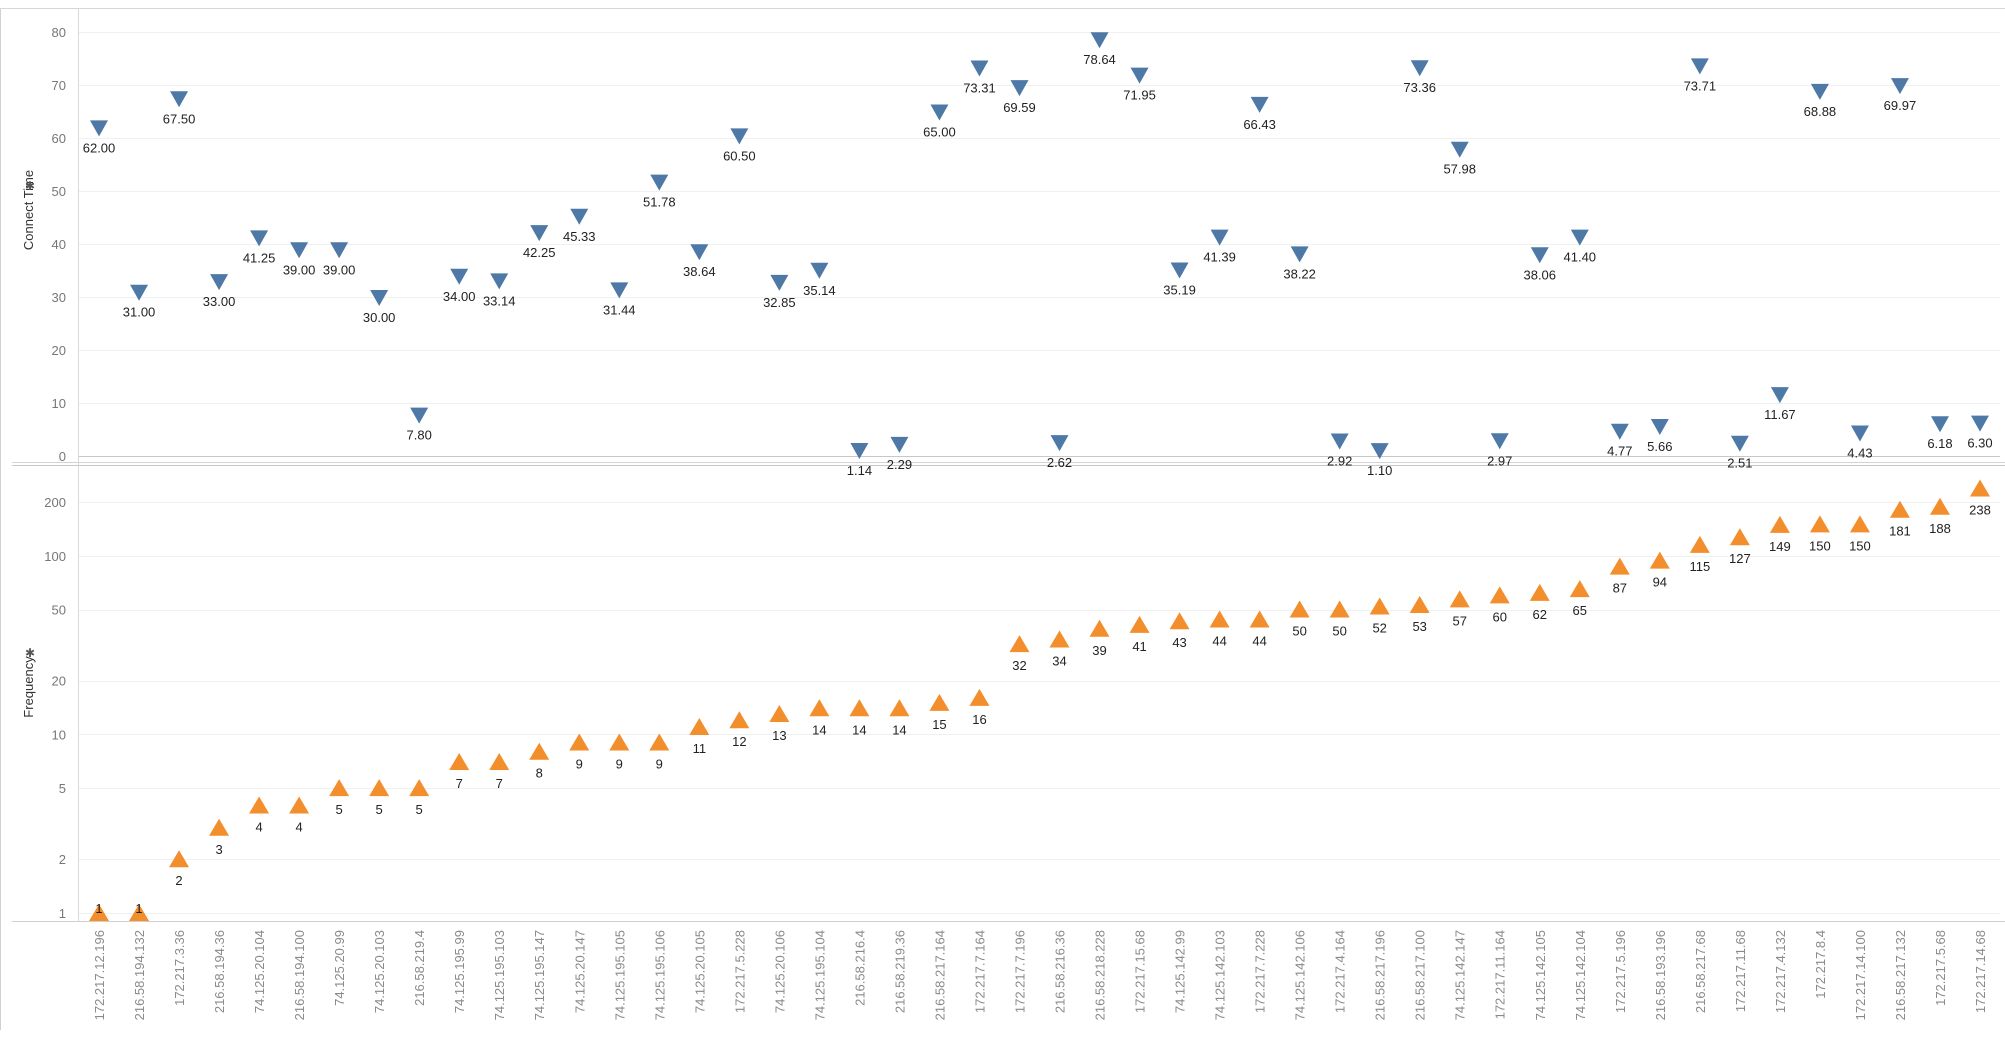 The width and height of the screenshot is (2005, 1037). Describe the element at coordinates (1980, 510) in the screenshot. I see `frequency-data-label: 238` at that location.